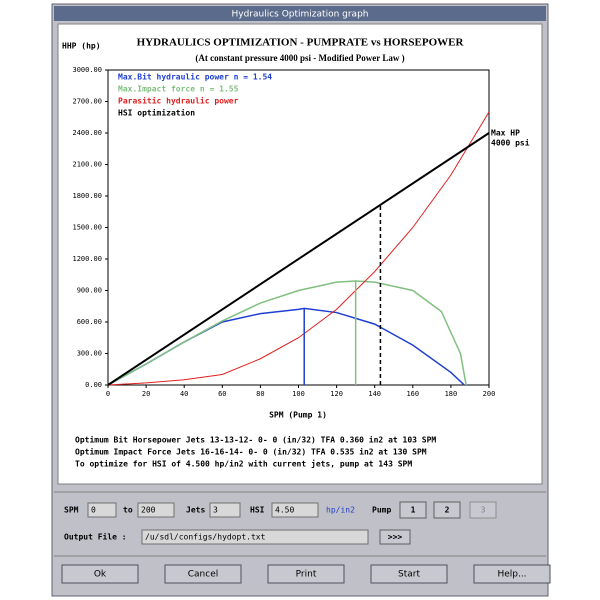 Image resolution: width=600 pixels, height=600 pixels. Describe the element at coordinates (93, 510) in the screenshot. I see `input-value: 0` at that location.